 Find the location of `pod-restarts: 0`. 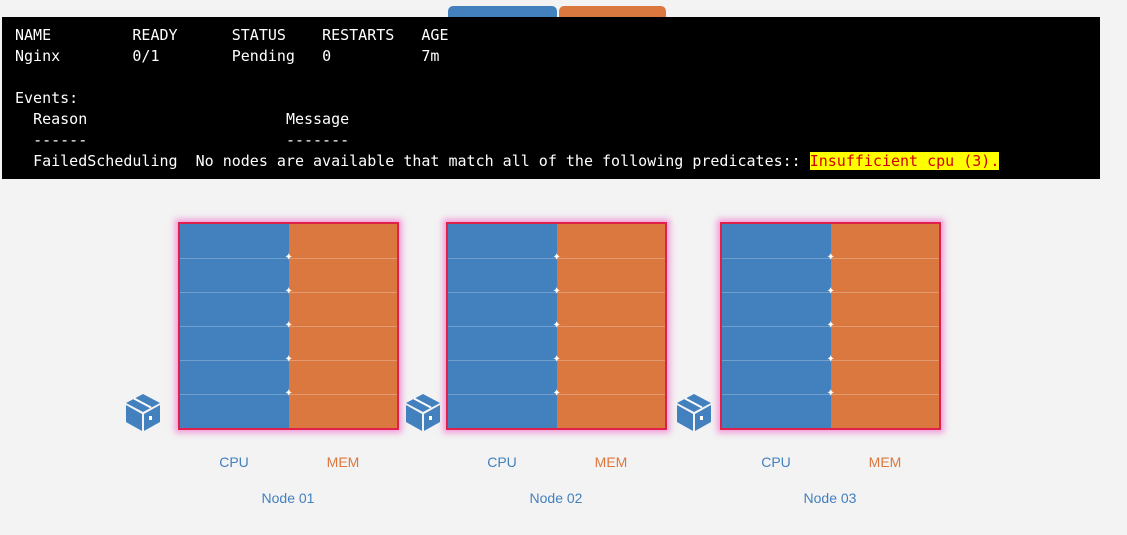

pod-restarts: 0 is located at coordinates (327, 56).